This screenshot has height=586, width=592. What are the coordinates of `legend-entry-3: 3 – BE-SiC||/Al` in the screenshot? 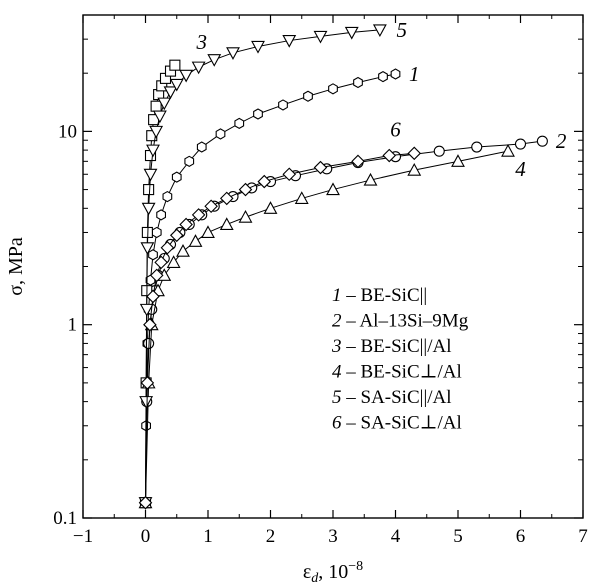 It's located at (391, 346).